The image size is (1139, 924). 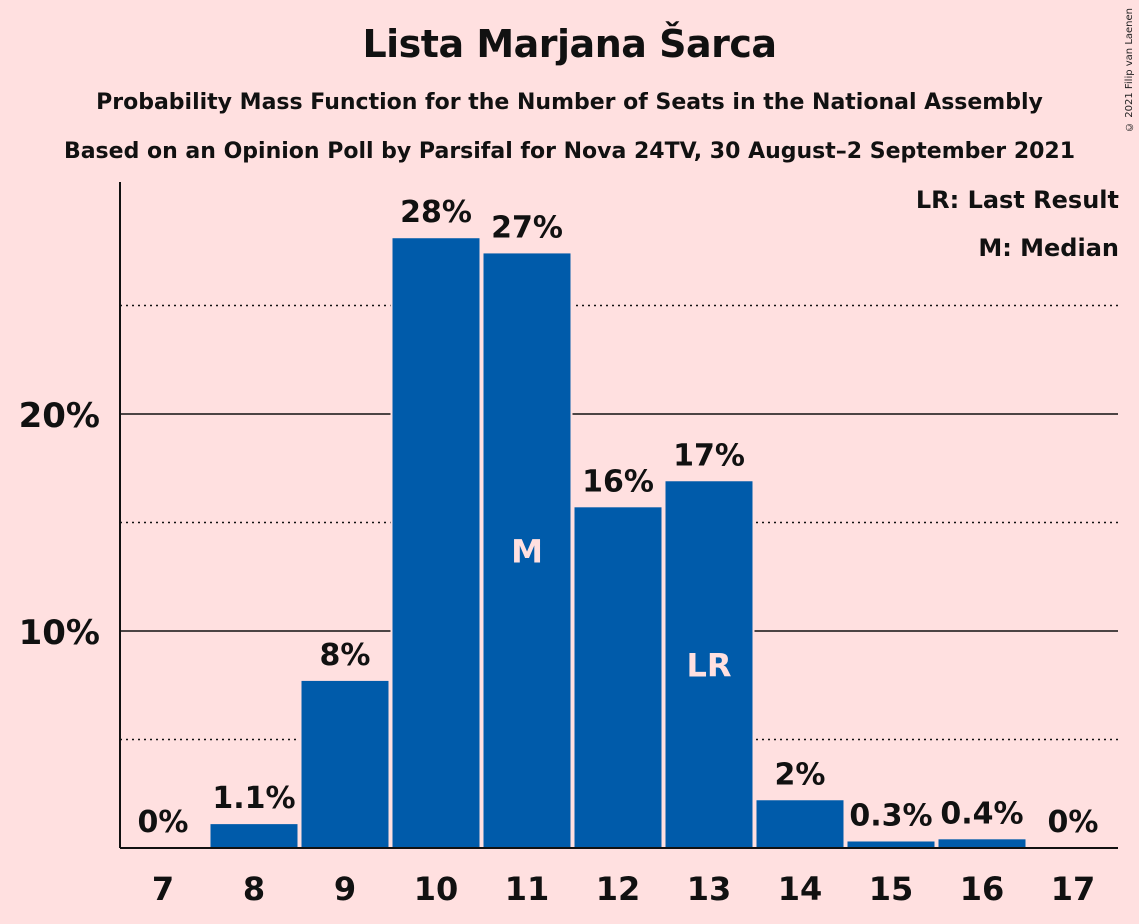 What do you see at coordinates (890, 815) in the screenshot?
I see `bar-value-label-15: 0.3%` at bounding box center [890, 815].